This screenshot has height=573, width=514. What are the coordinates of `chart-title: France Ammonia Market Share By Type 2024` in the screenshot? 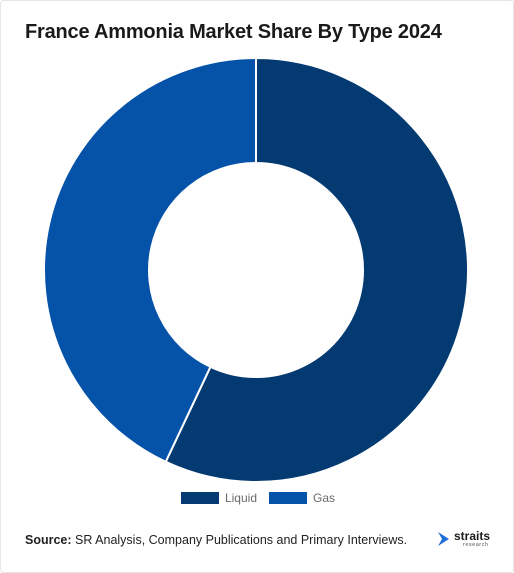 It's located at (233, 32).